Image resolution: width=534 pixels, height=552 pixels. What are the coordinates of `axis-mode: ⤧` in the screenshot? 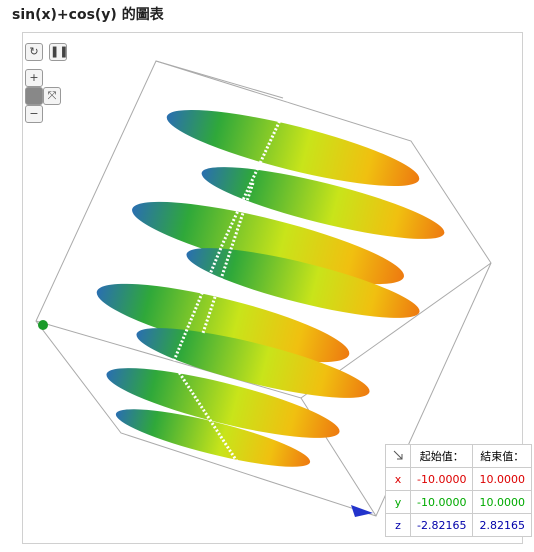 It's located at (52, 96).